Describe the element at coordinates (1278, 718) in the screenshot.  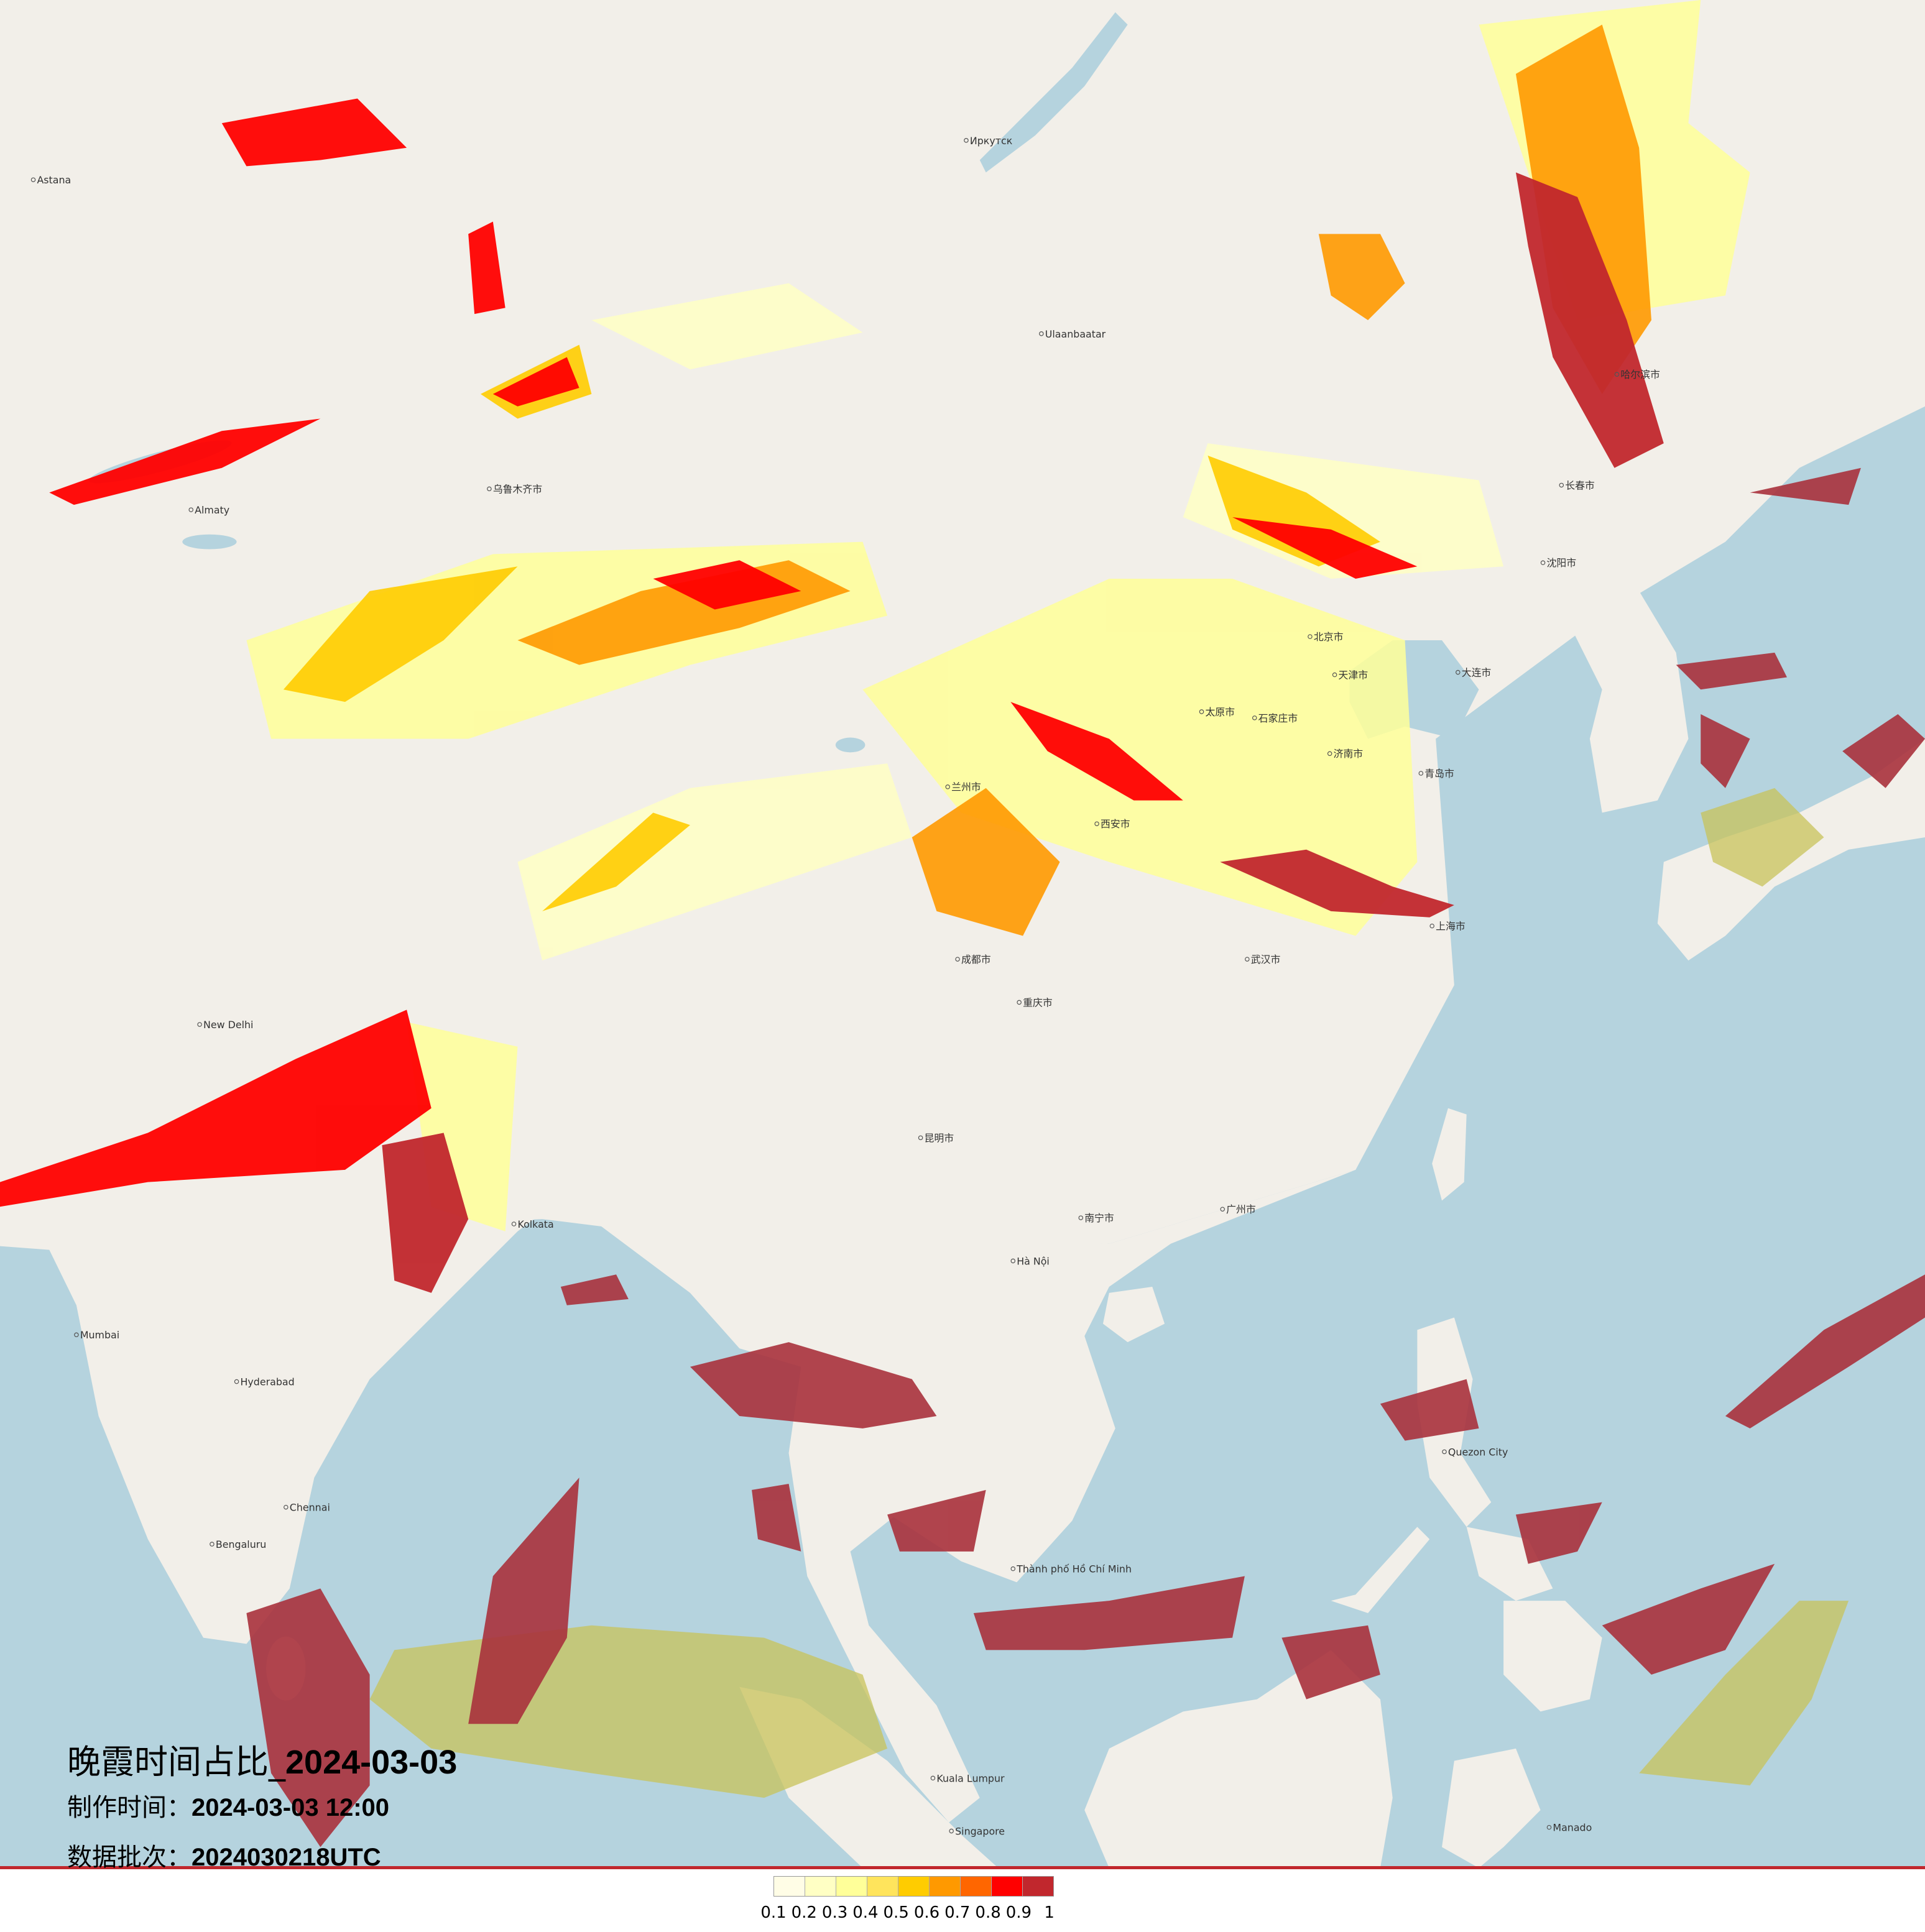
I see `city-label: 石家庄市` at that location.